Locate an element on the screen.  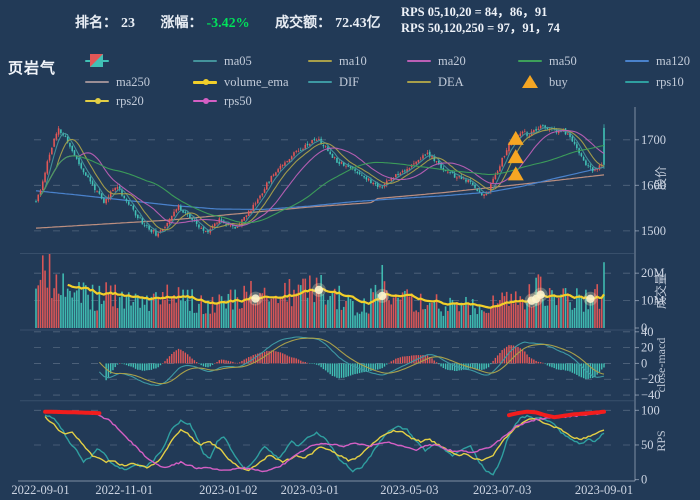
legend-item-volume_ema: volume_ema is located at coordinates (241, 82).